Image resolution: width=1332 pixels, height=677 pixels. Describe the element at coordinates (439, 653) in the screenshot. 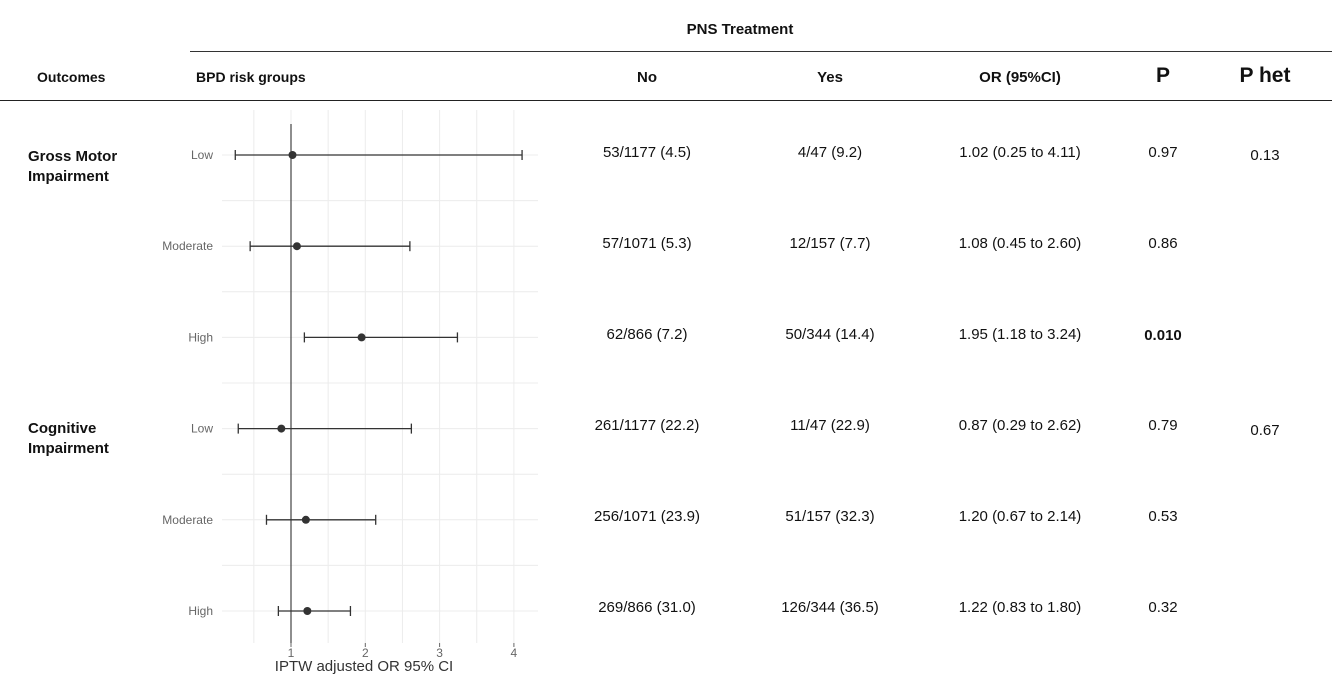

I see `x-tick-label: 3` at that location.